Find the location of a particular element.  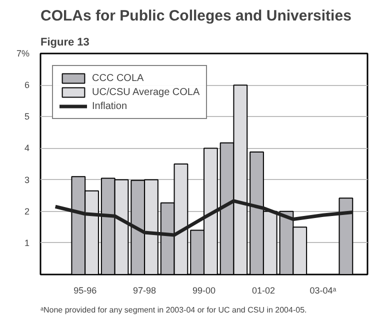

x-tick-label: 99-00 is located at coordinates (204, 291).